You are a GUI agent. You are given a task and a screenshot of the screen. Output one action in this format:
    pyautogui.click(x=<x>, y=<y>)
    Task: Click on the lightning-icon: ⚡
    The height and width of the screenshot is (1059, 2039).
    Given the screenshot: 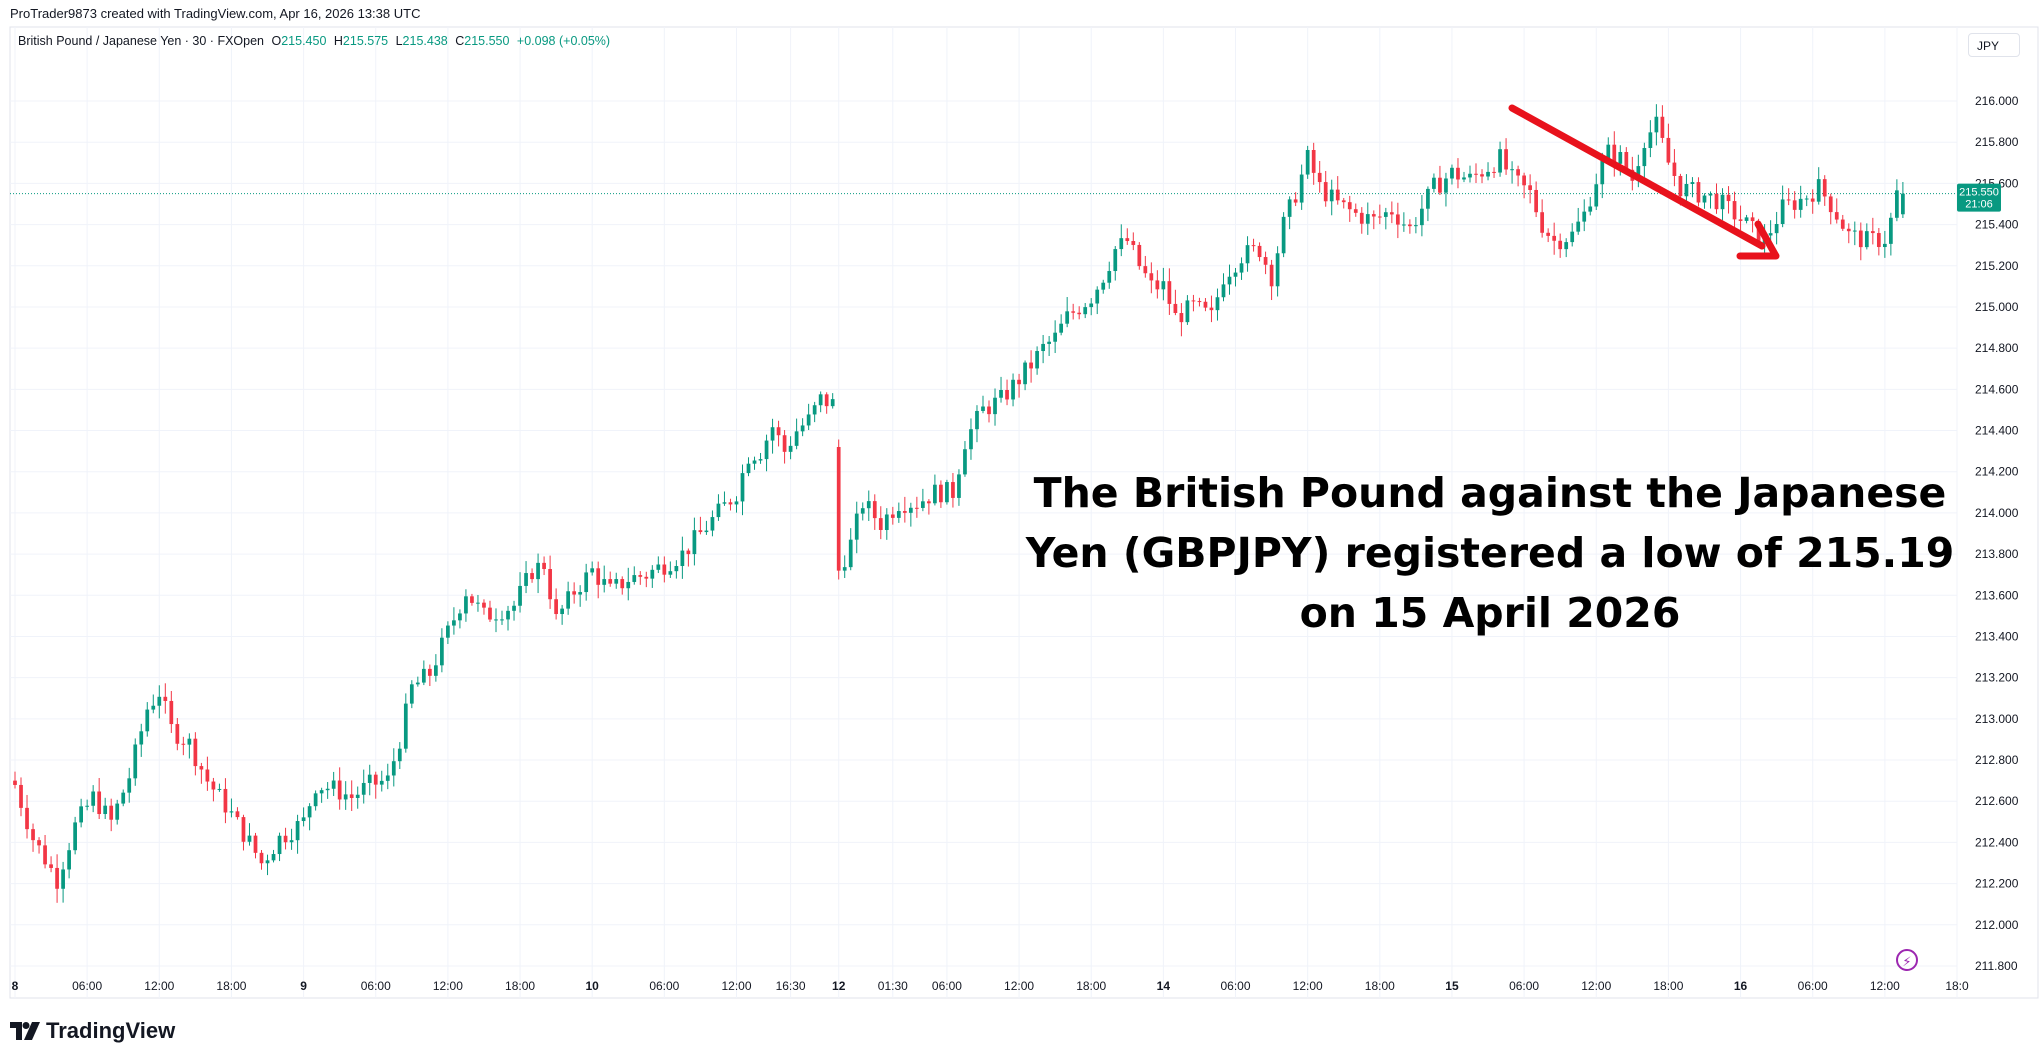 What is the action you would take?
    pyautogui.click(x=1907, y=960)
    